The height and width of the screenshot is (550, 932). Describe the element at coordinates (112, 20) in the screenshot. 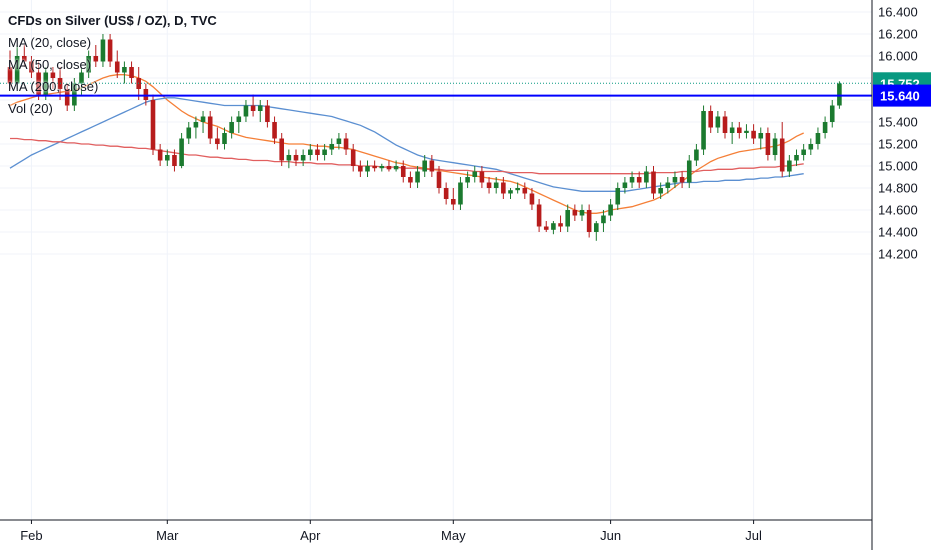

I see `chart-title: CFDs on Silver (US$ / OZ), D, TVC` at that location.